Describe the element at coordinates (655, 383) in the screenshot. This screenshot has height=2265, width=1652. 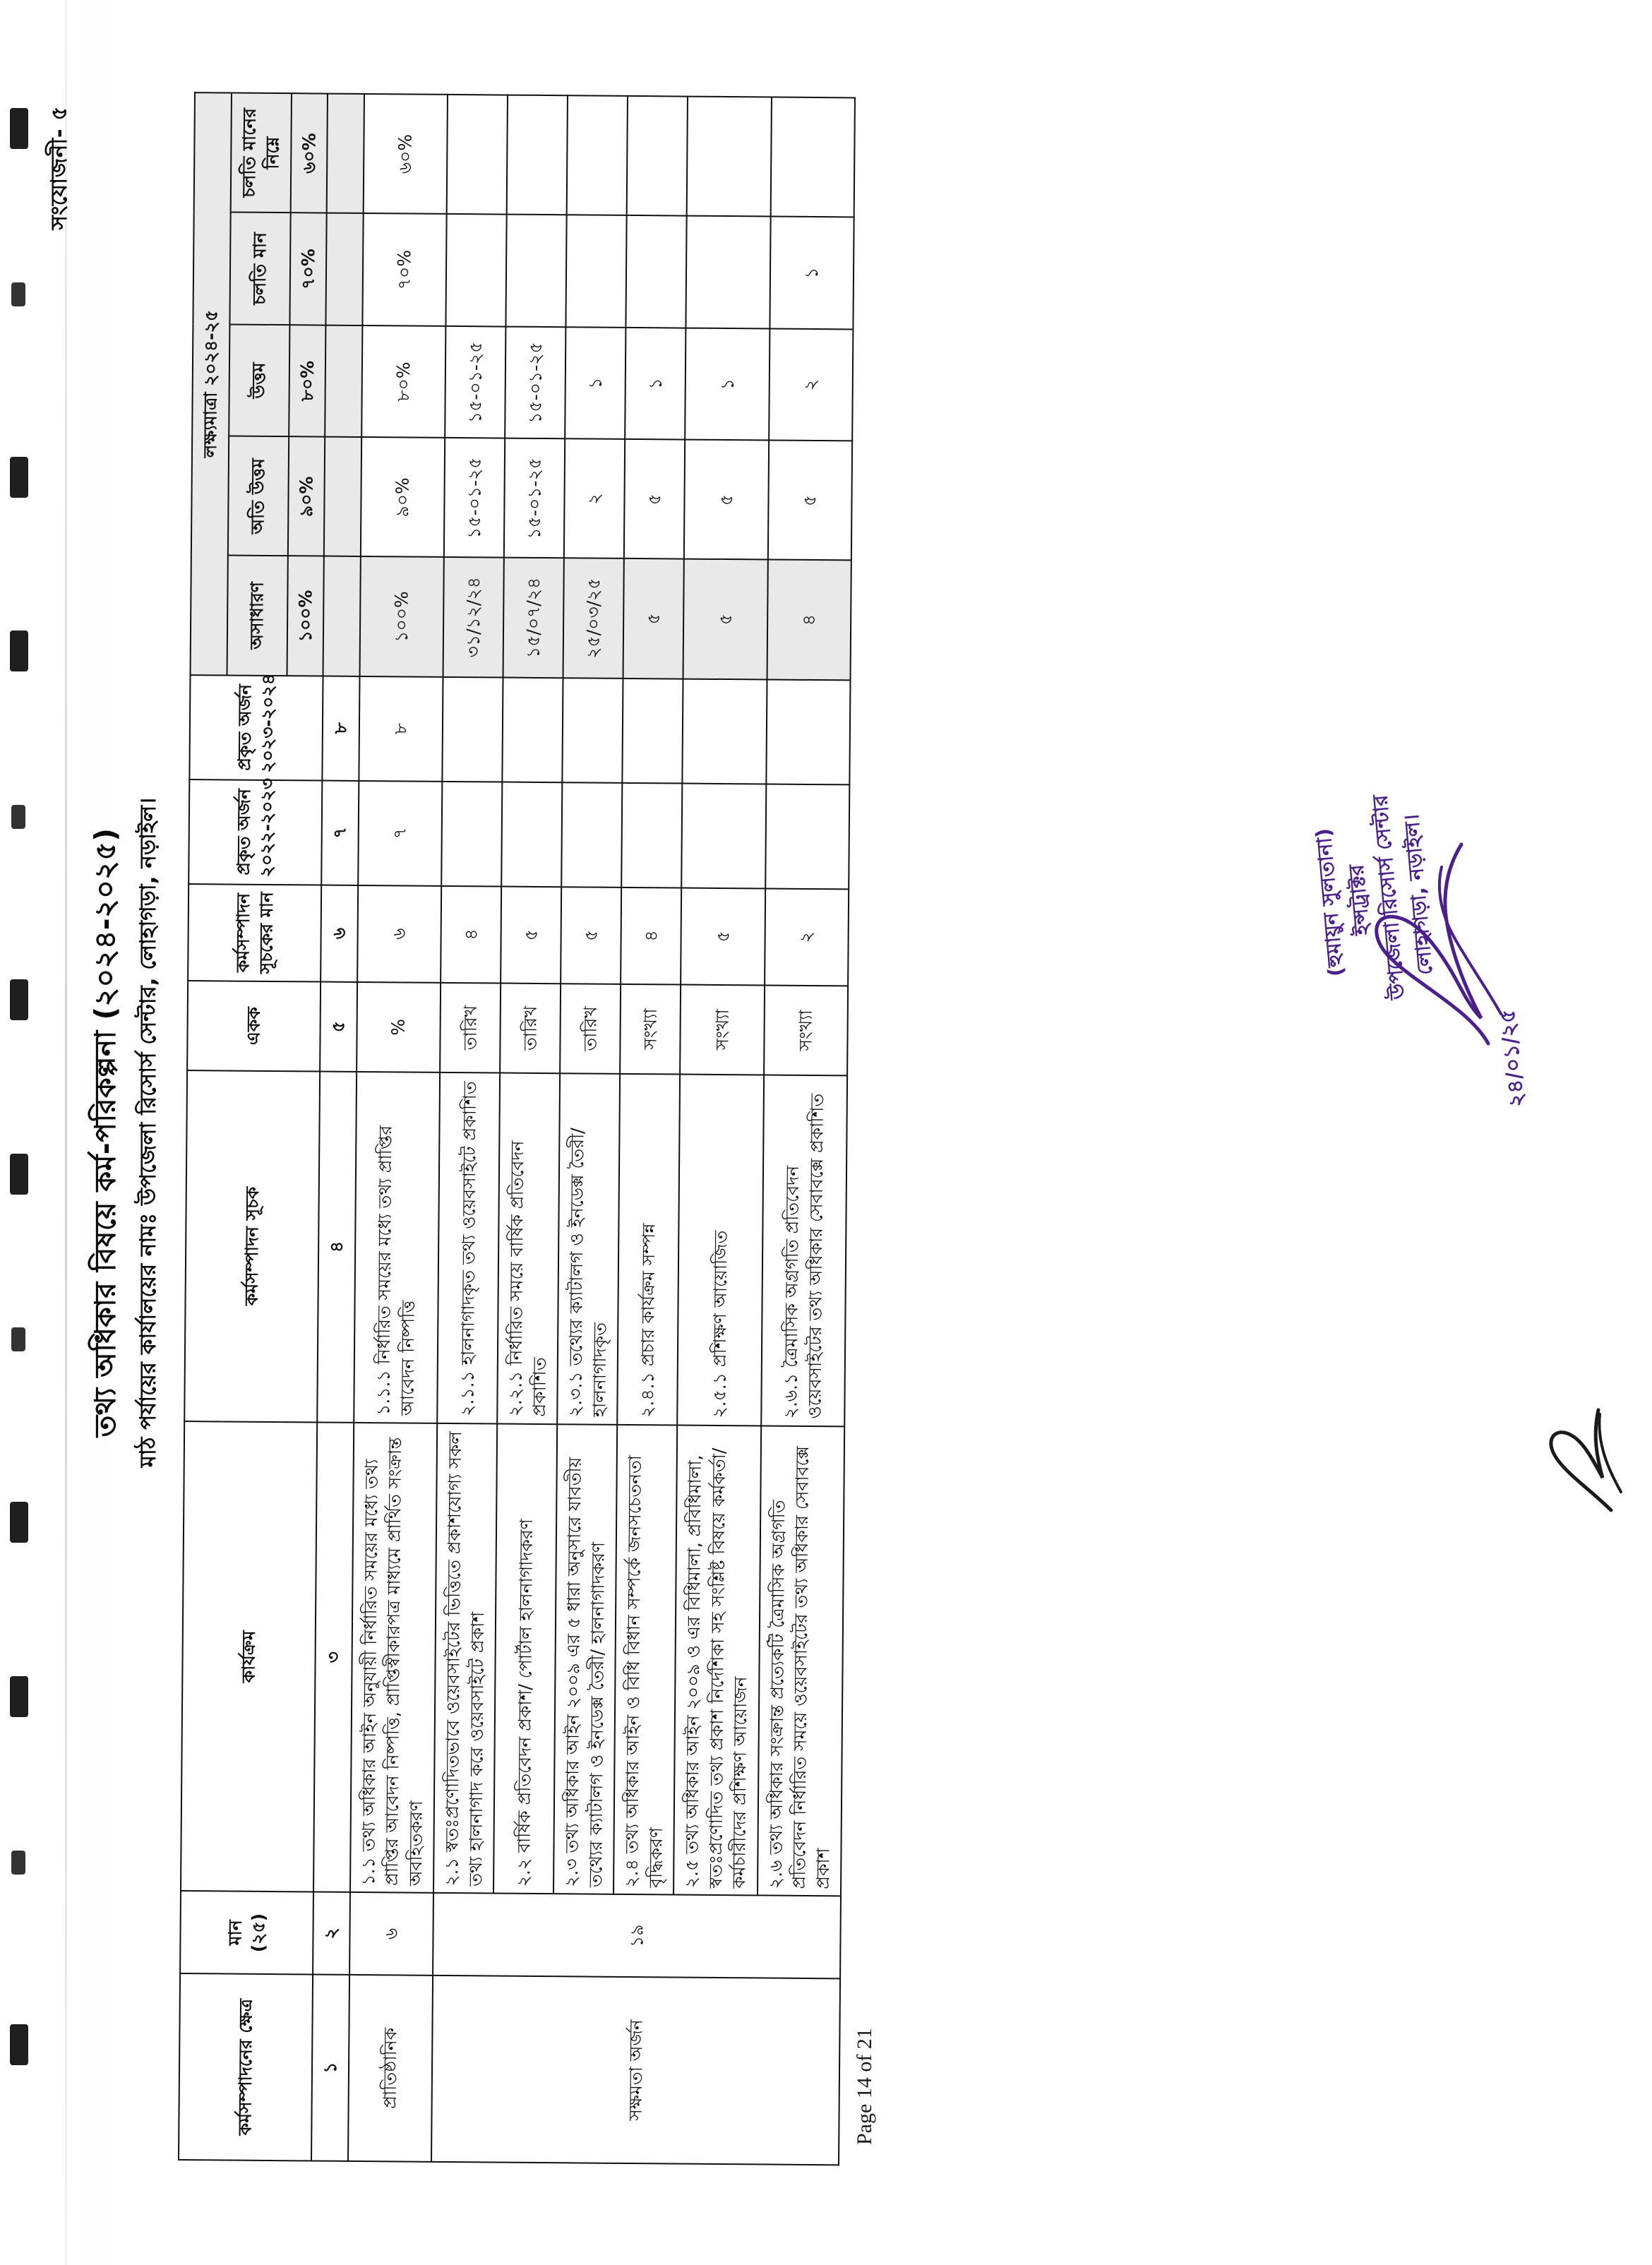
I see `cell-target-3: ১` at that location.